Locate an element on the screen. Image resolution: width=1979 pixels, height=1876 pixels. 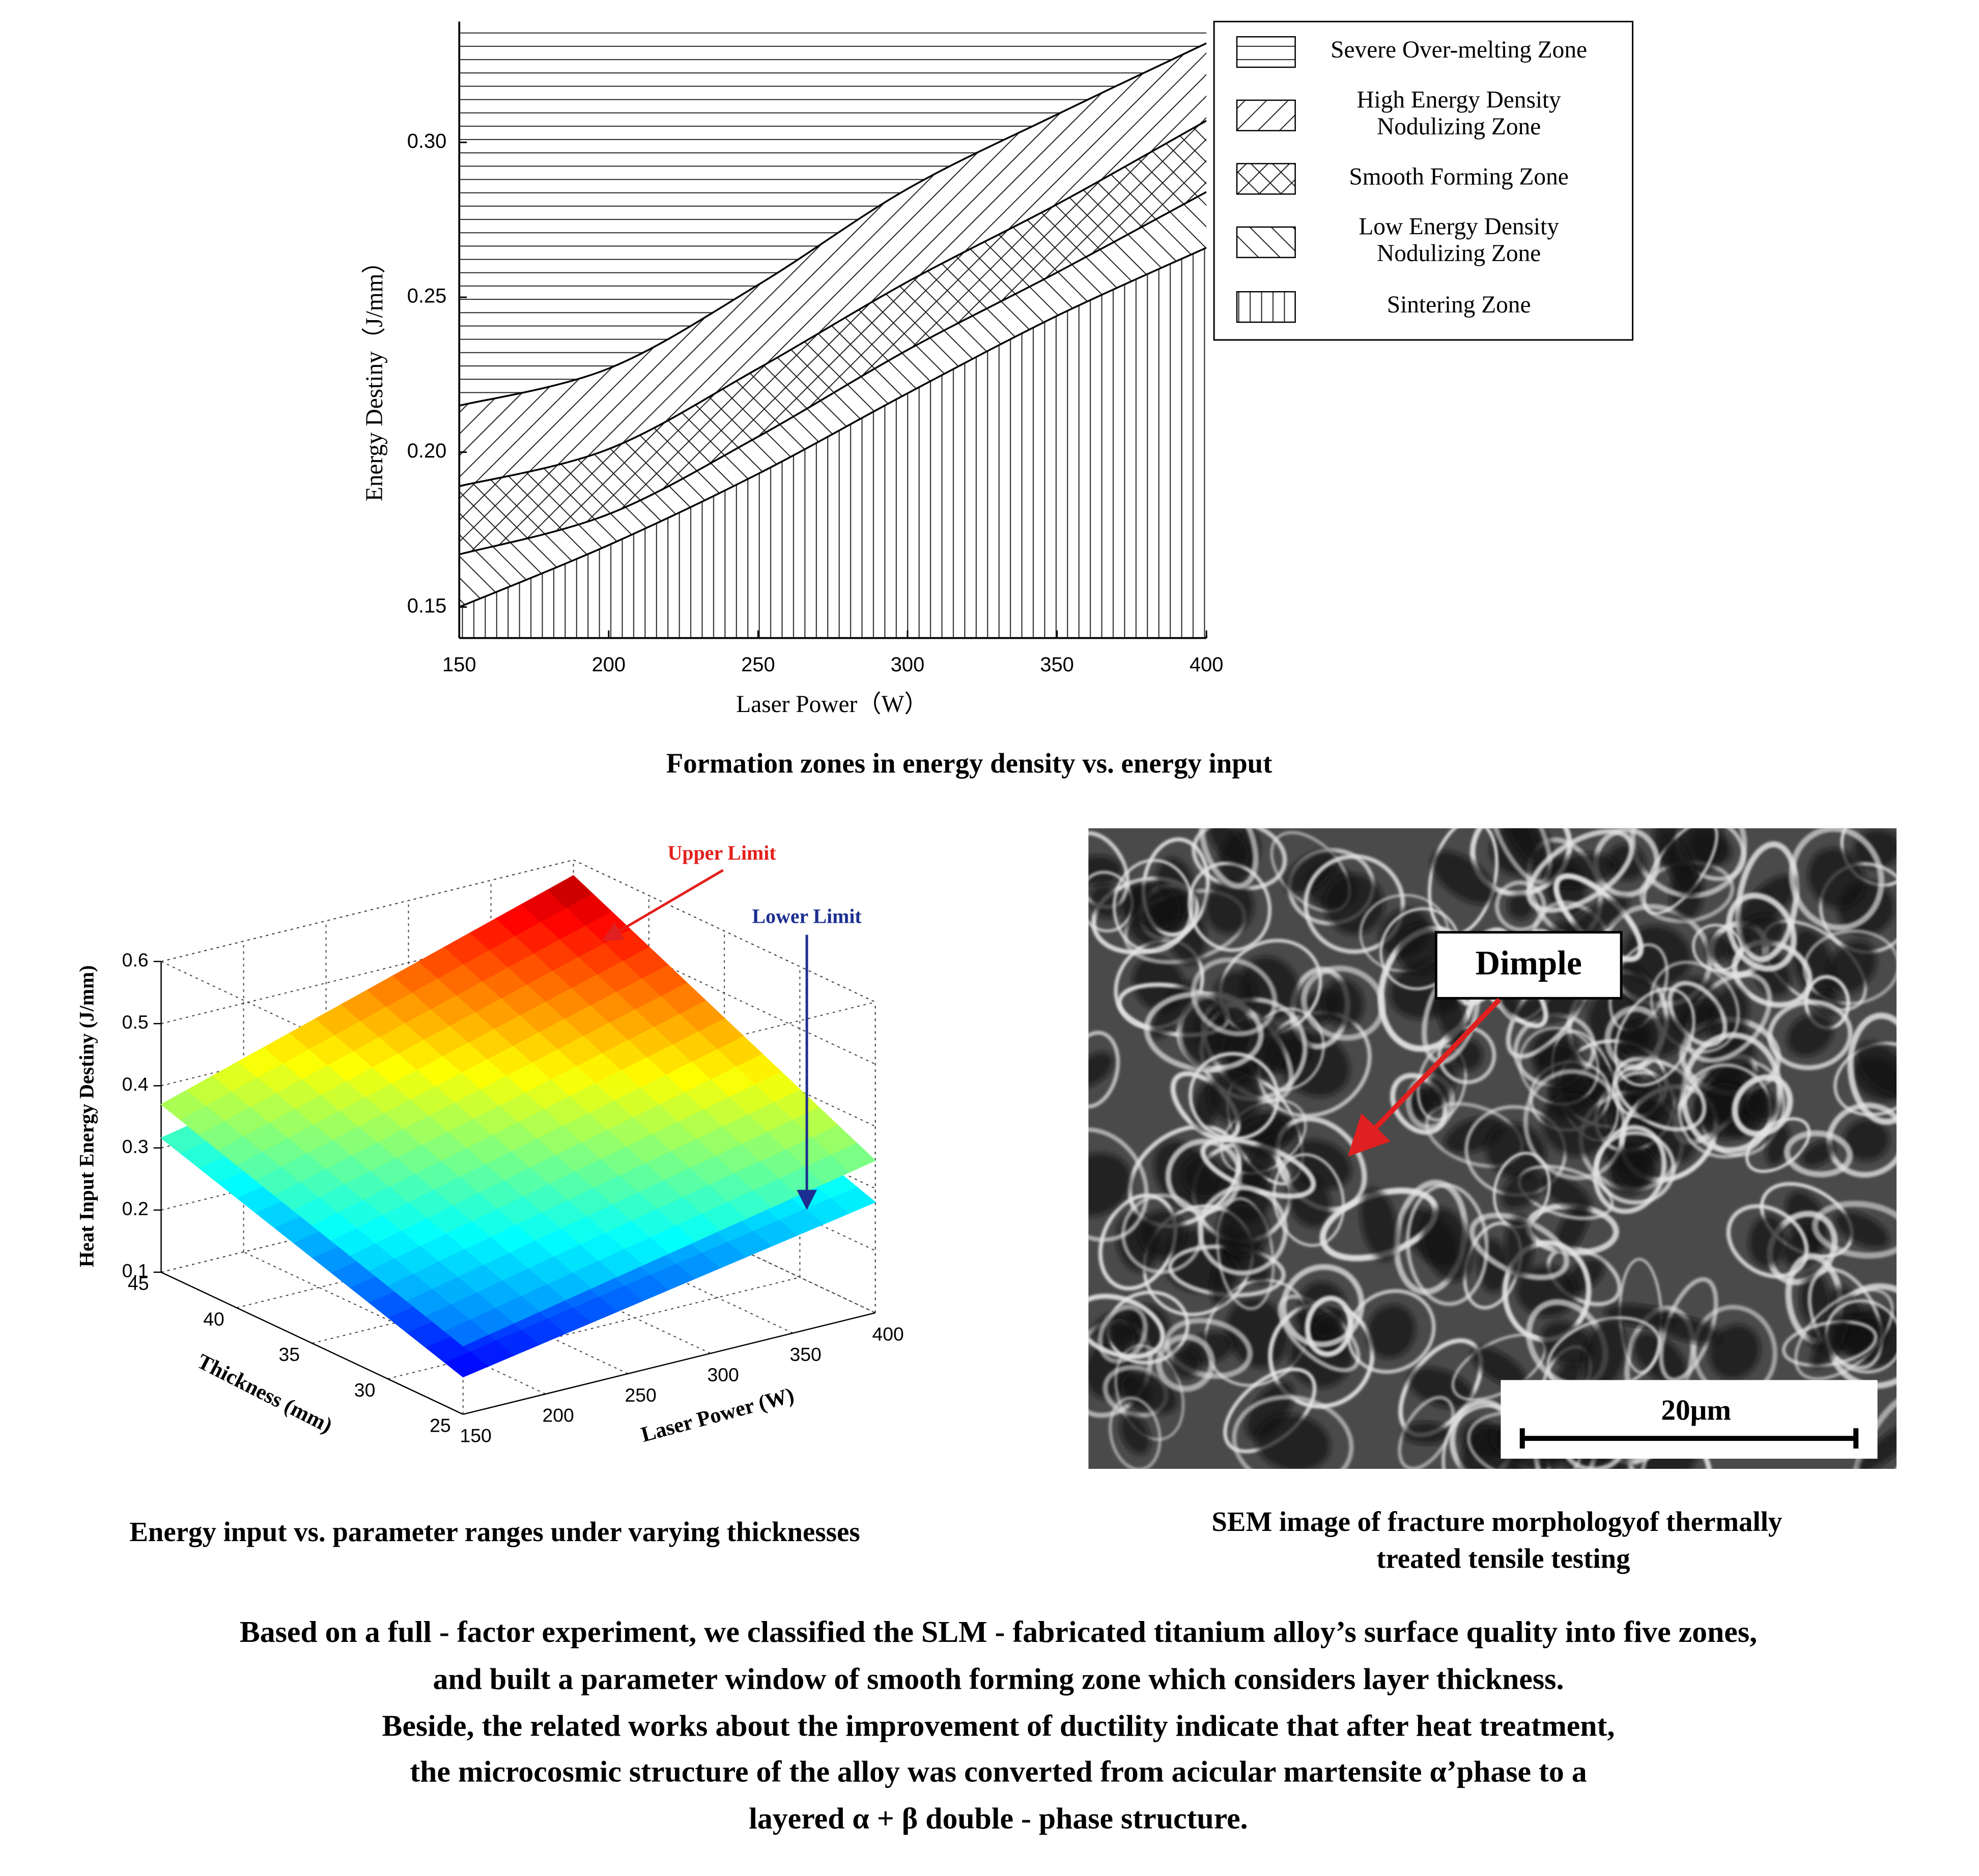
scale-bar-box is located at coordinates (1690, 1419).